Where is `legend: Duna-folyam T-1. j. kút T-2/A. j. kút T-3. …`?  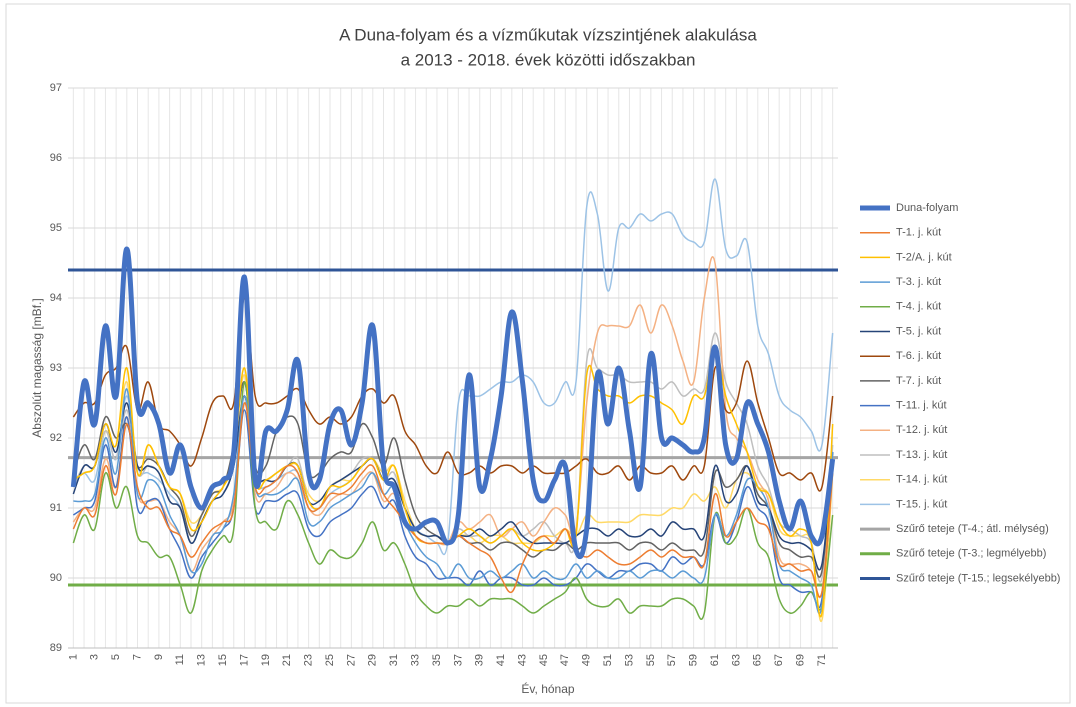 legend: Duna-folyam T-1. j. kút T-2/A. j. kút T-3. … is located at coordinates (960, 393).